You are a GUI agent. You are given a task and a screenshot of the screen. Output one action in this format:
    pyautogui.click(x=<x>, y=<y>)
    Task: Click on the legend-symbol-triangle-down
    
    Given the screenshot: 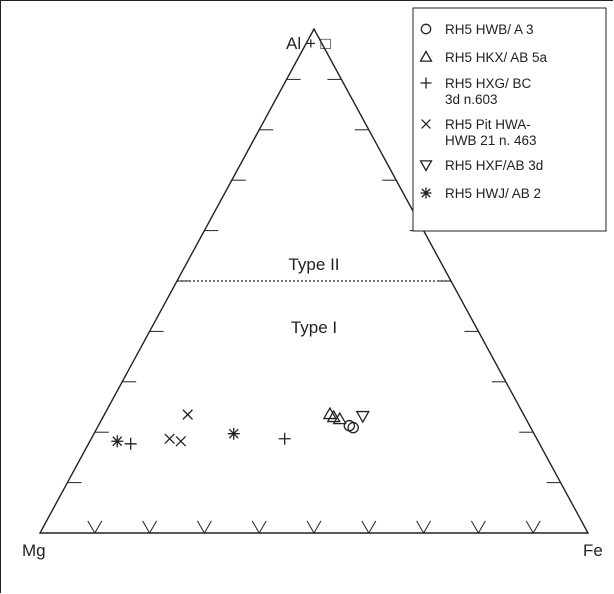 What is the action you would take?
    pyautogui.click(x=426, y=166)
    